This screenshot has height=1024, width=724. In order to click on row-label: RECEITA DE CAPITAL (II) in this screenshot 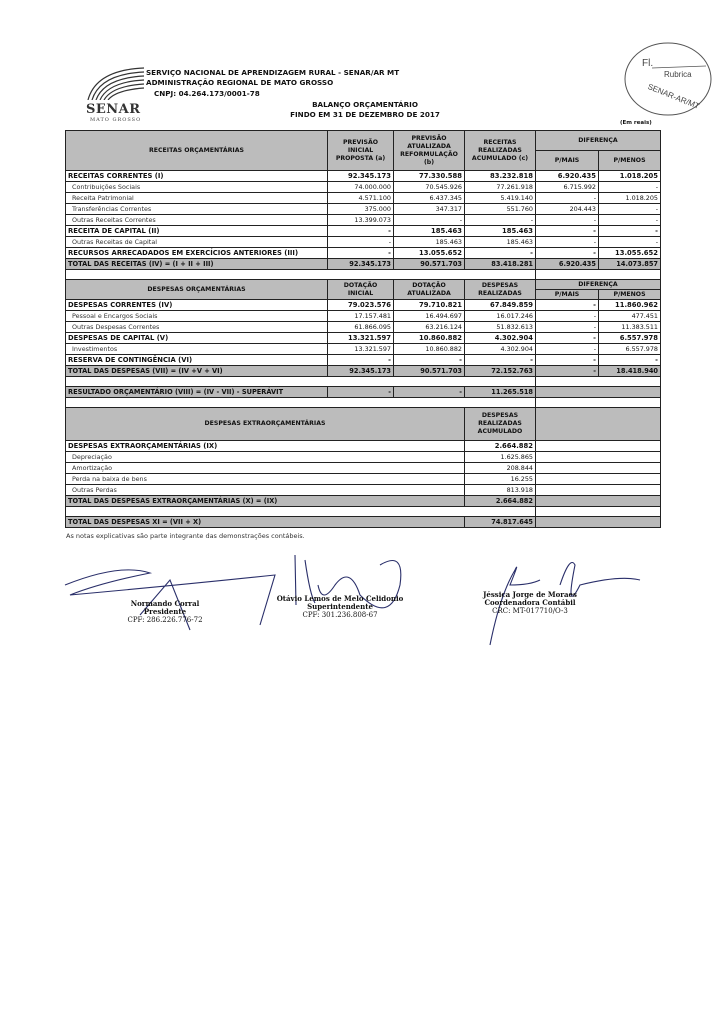, I will do `click(196, 231)`.